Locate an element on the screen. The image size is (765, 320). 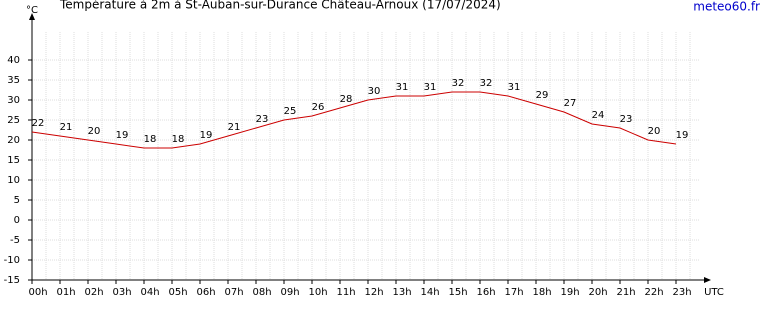
y-axis-label: °C is located at coordinates (32, 10).